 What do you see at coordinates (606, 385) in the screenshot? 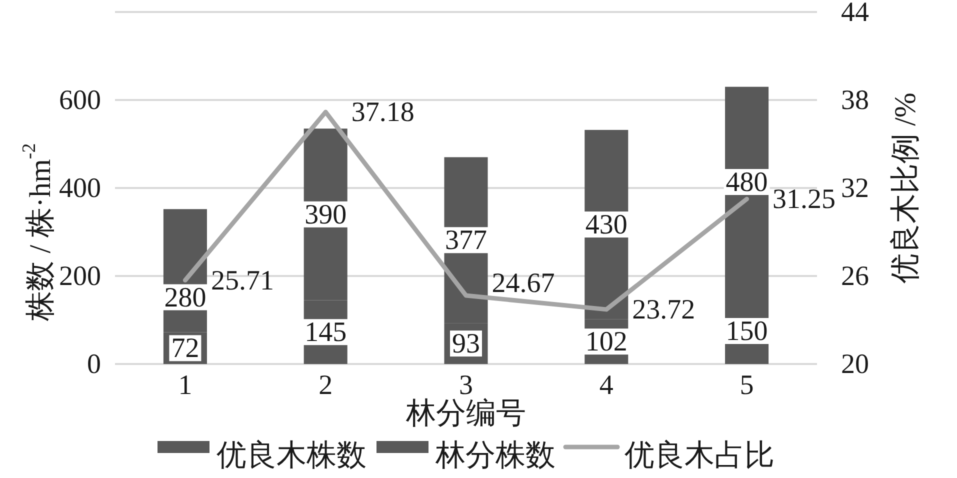
I see `x-tick-label: 4` at bounding box center [606, 385].